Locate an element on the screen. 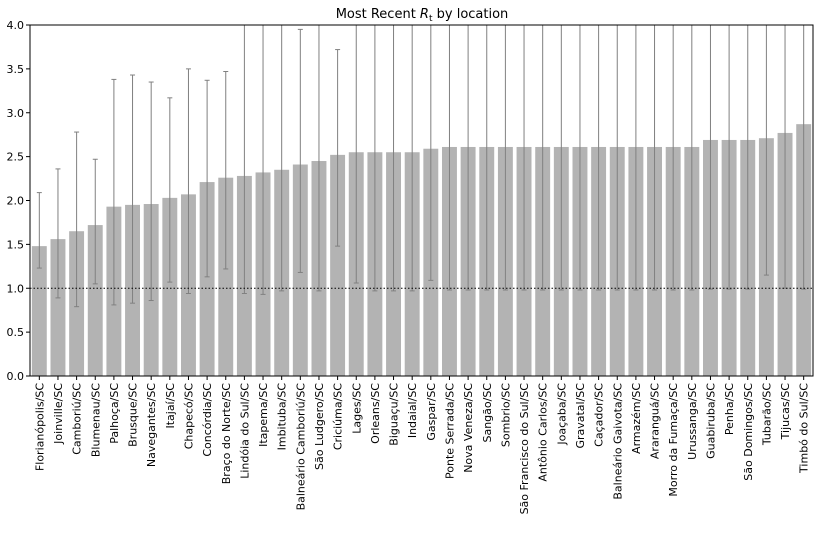 This screenshot has height=534, width=830. x-tick-label-38: São Domingos/SC is located at coordinates (748, 432).